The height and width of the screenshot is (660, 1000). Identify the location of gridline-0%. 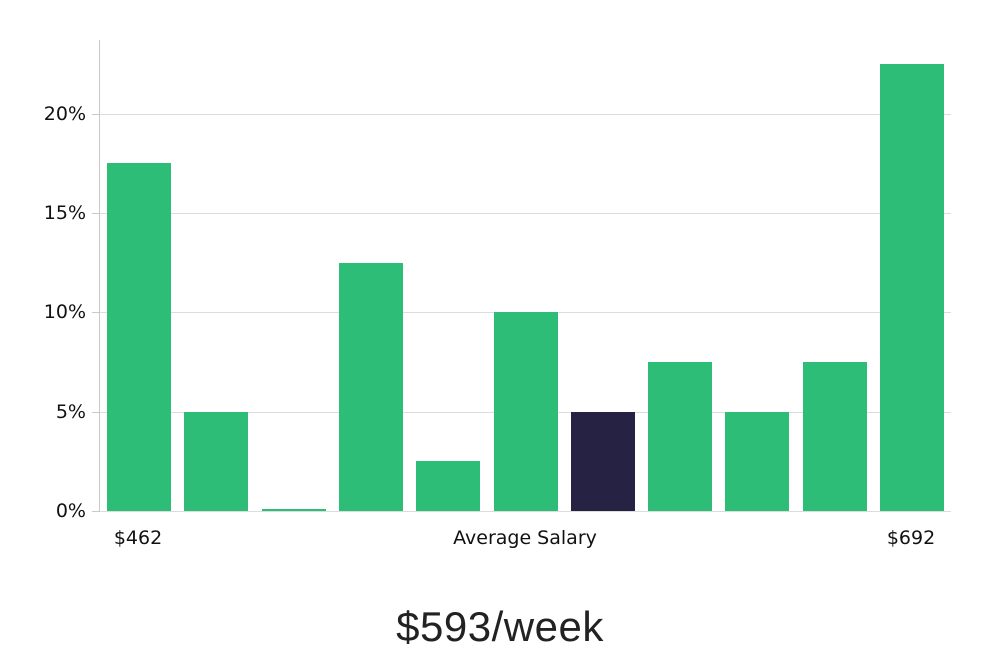
(525, 511).